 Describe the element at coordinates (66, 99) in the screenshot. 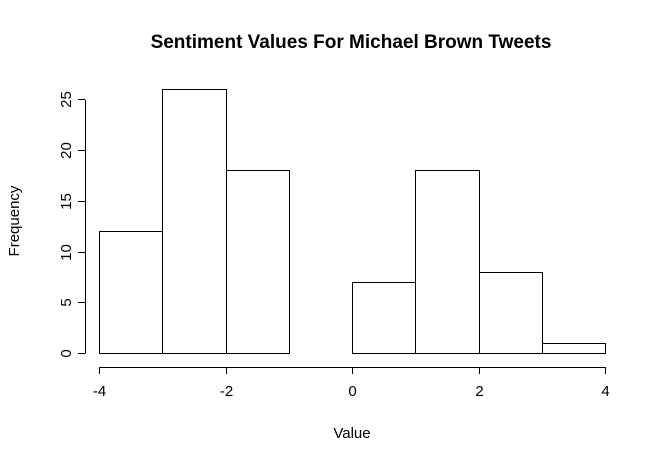

I see `y-tick-label: 25` at that location.